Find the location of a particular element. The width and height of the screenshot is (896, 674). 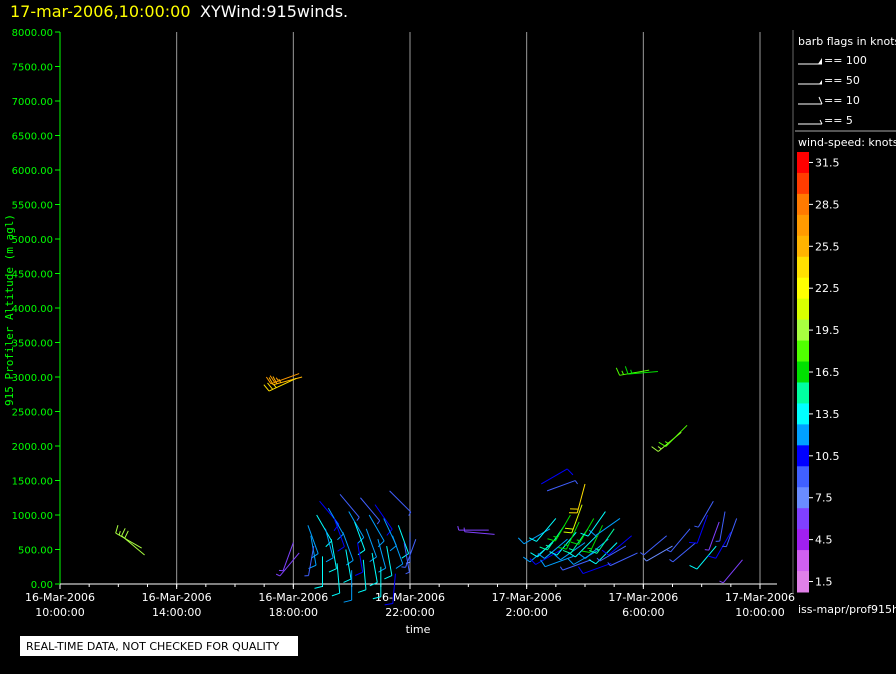

barb-legend-item: == 100 is located at coordinates (832, 60).